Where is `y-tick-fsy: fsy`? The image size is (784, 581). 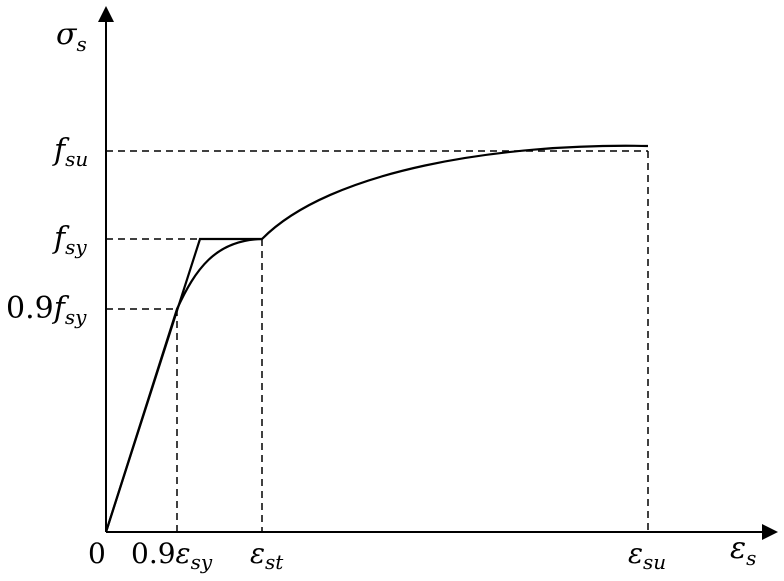
y-tick-fsy: fsy is located at coordinates (69, 240).